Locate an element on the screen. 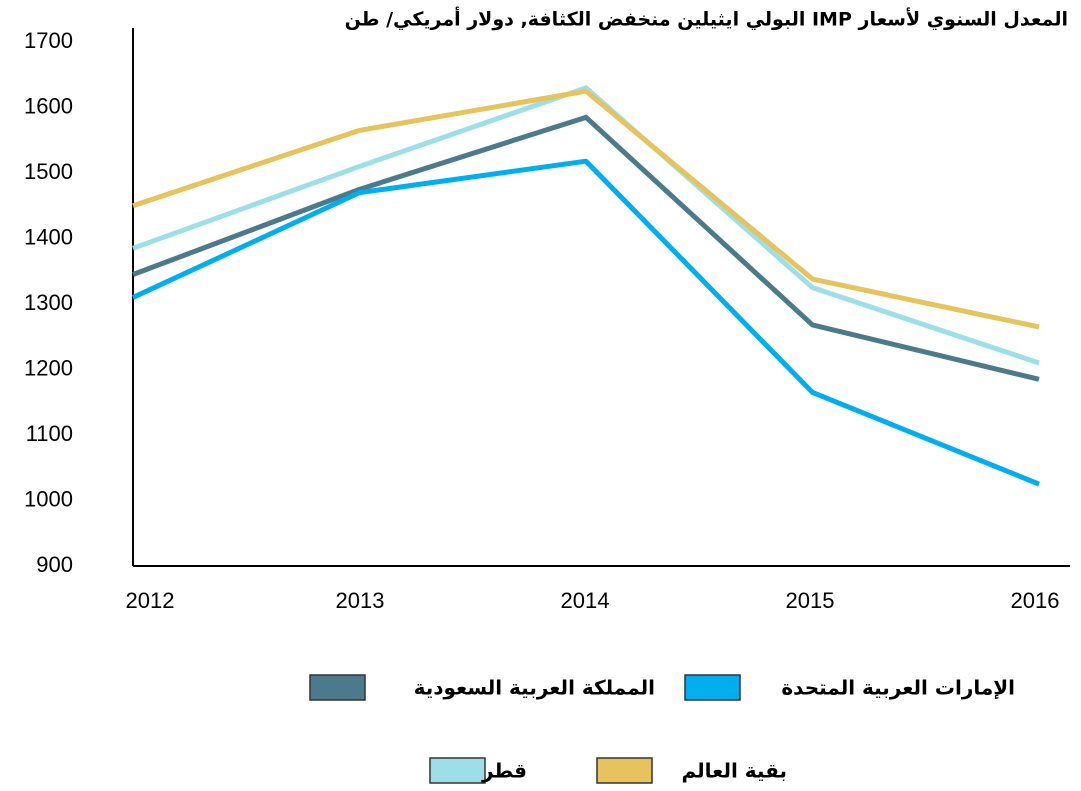 Image resolution: width=1081 pixels, height=791 pixels. y-tick-label: 900 is located at coordinates (54, 564).